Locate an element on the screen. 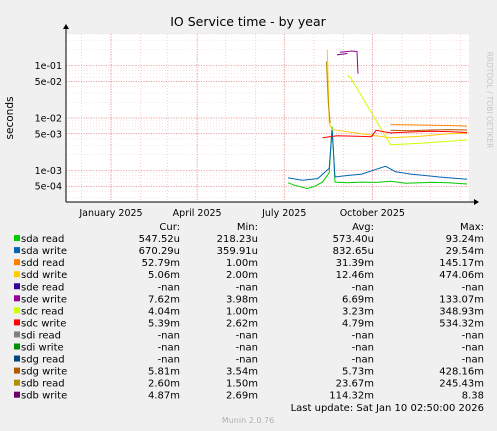 This screenshot has width=497, height=431. y-tick-label: 5e-04 is located at coordinates (48, 187).